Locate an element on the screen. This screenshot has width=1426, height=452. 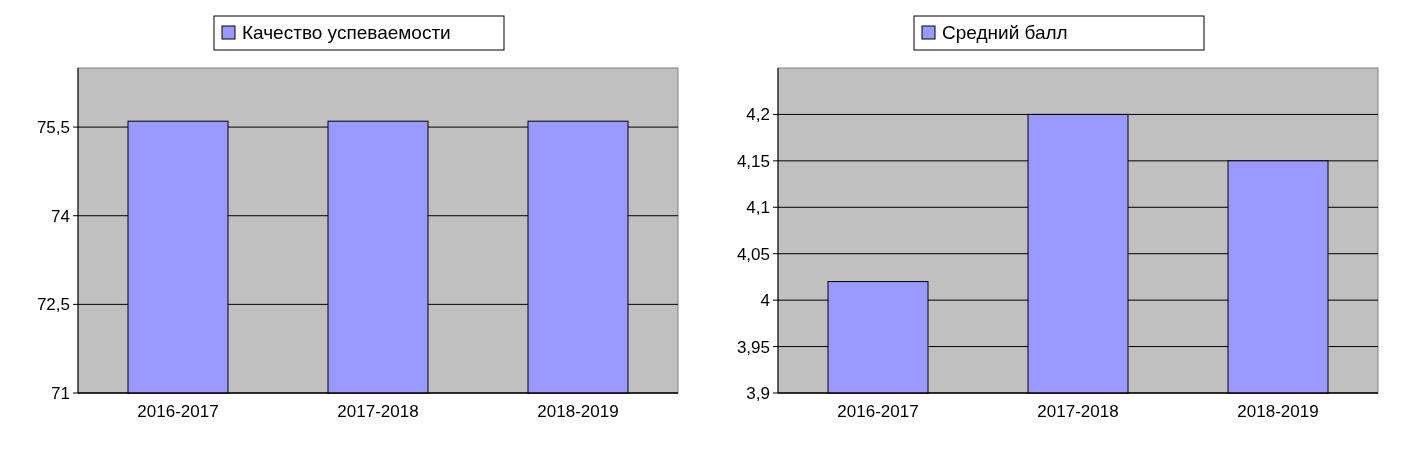
y-tick-label: 4,2 is located at coordinates (758, 115).